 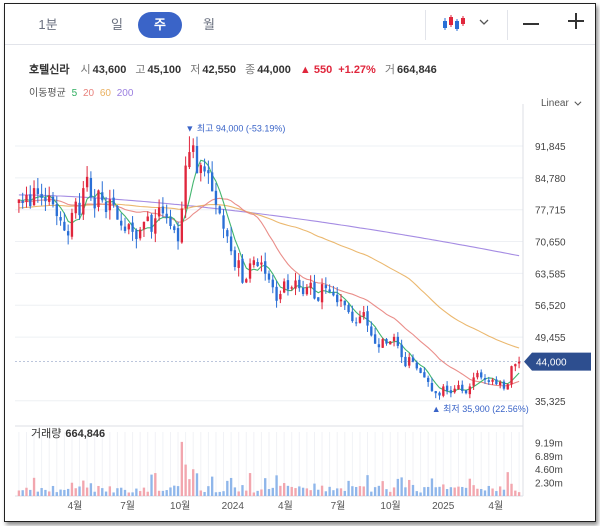 I want to click on chart-type-selector, so click(x=470, y=24).